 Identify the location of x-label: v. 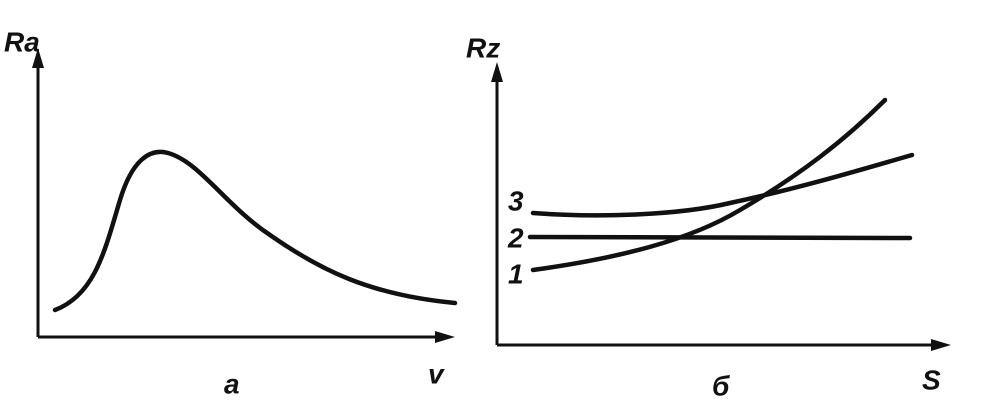
(436, 373).